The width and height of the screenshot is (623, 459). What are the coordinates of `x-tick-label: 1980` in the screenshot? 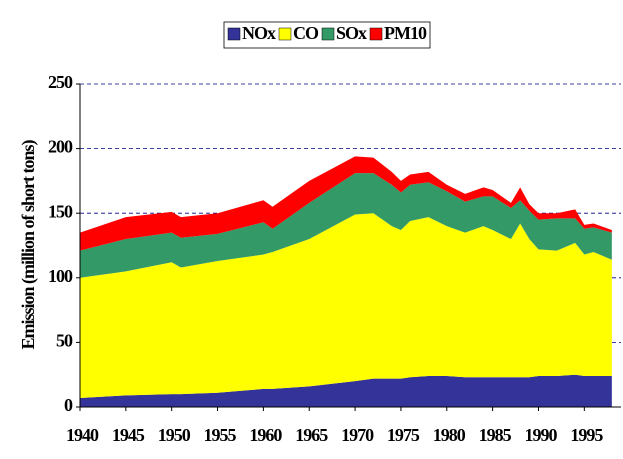 It's located at (449, 435).